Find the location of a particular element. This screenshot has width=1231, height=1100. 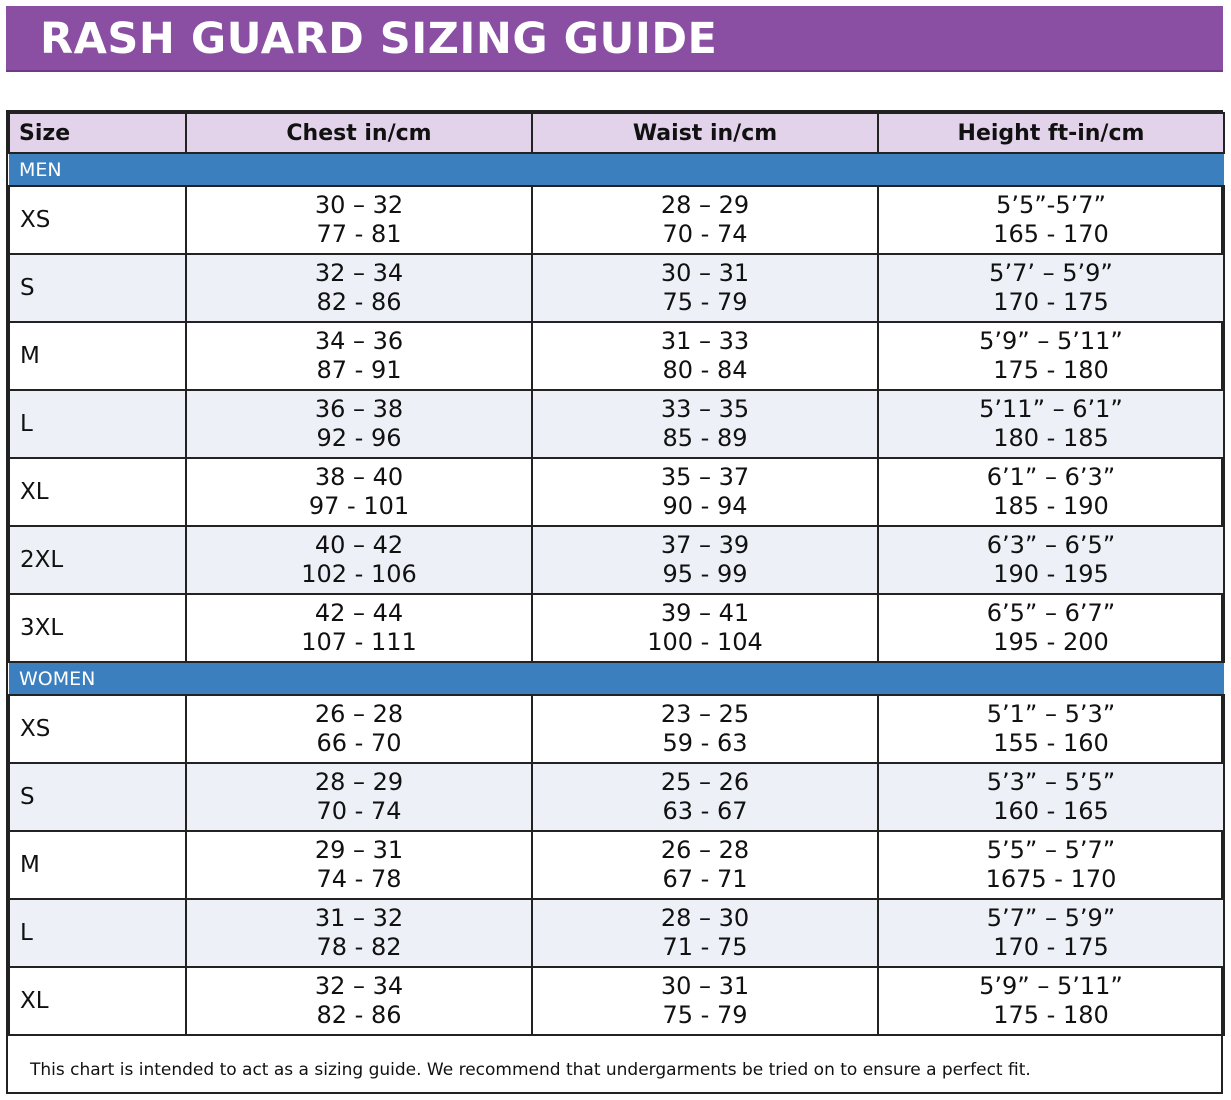

chest-inches: 36 – 38 is located at coordinates (359, 409).